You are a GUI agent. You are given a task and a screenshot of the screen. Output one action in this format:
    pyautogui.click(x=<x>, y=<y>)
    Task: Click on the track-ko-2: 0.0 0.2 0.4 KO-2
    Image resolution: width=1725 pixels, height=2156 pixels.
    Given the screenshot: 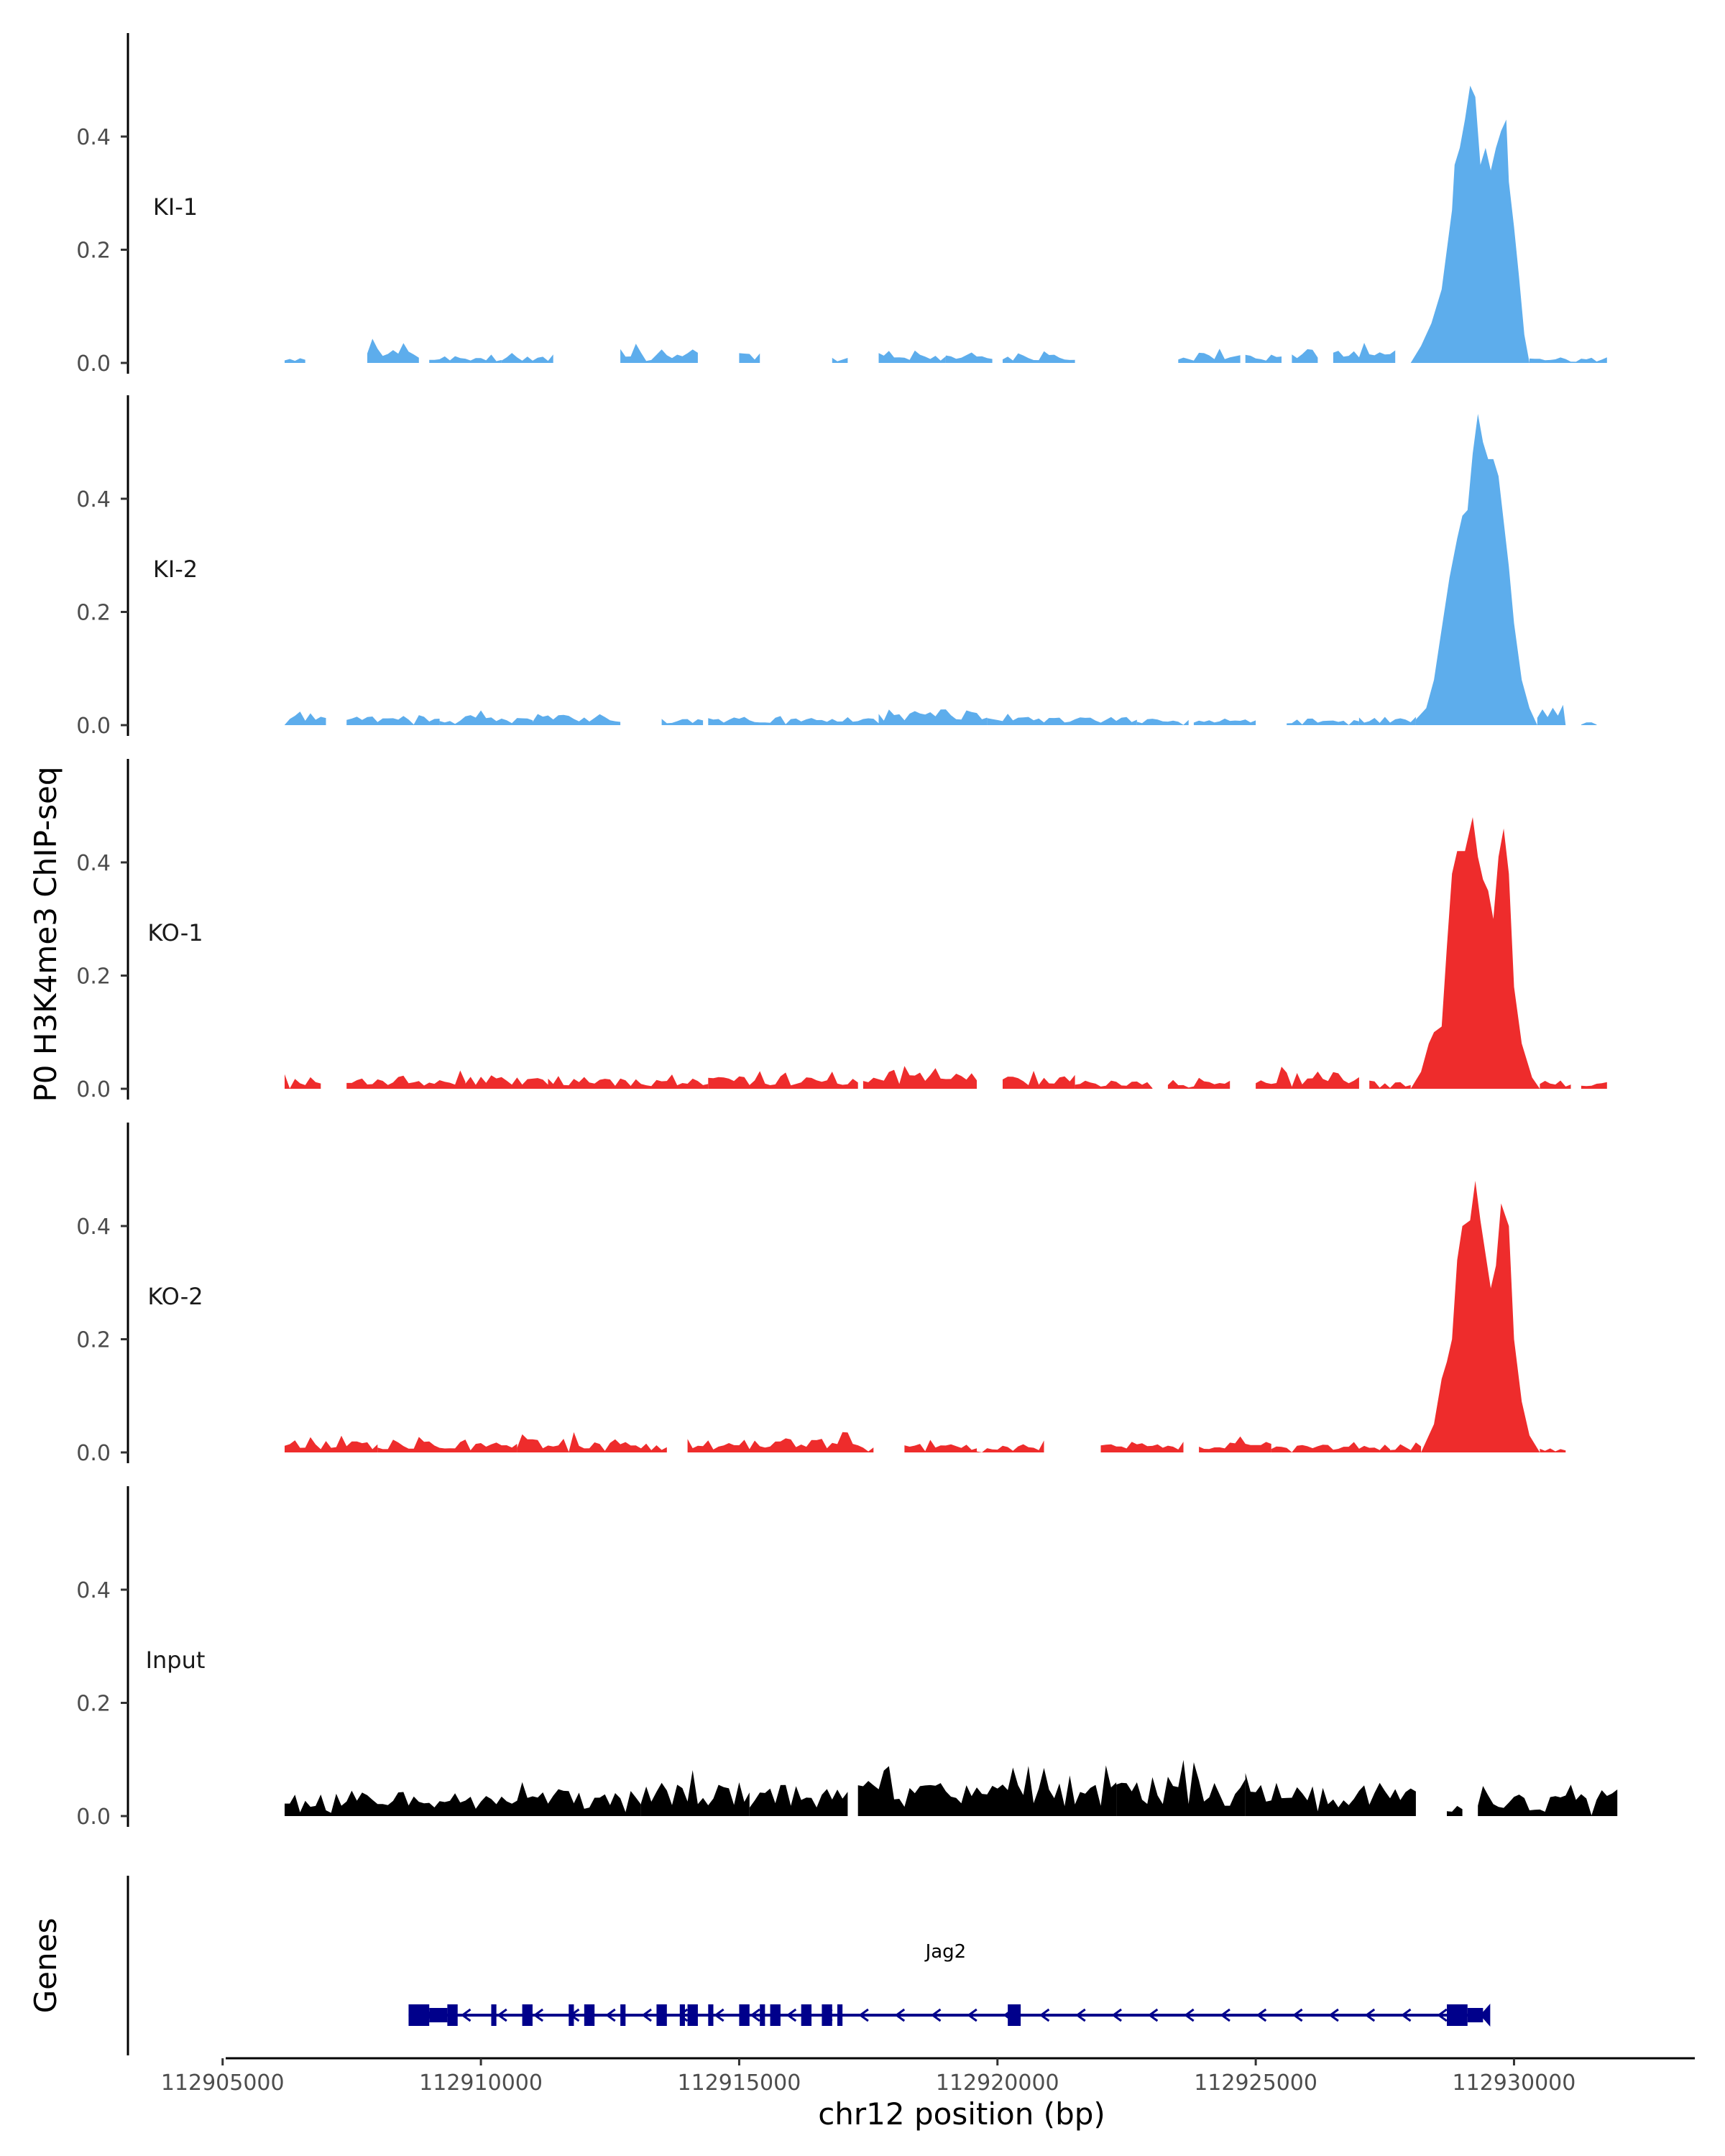 What is the action you would take?
    pyautogui.click(x=821, y=1294)
    